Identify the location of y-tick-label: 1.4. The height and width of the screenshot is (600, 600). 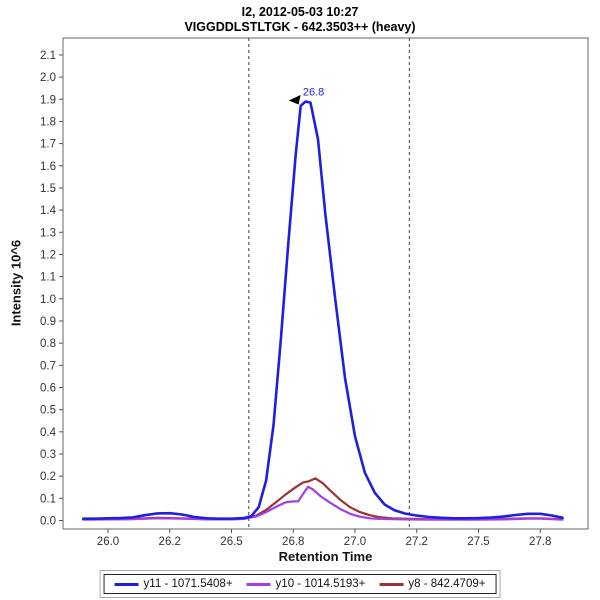
(48, 211).